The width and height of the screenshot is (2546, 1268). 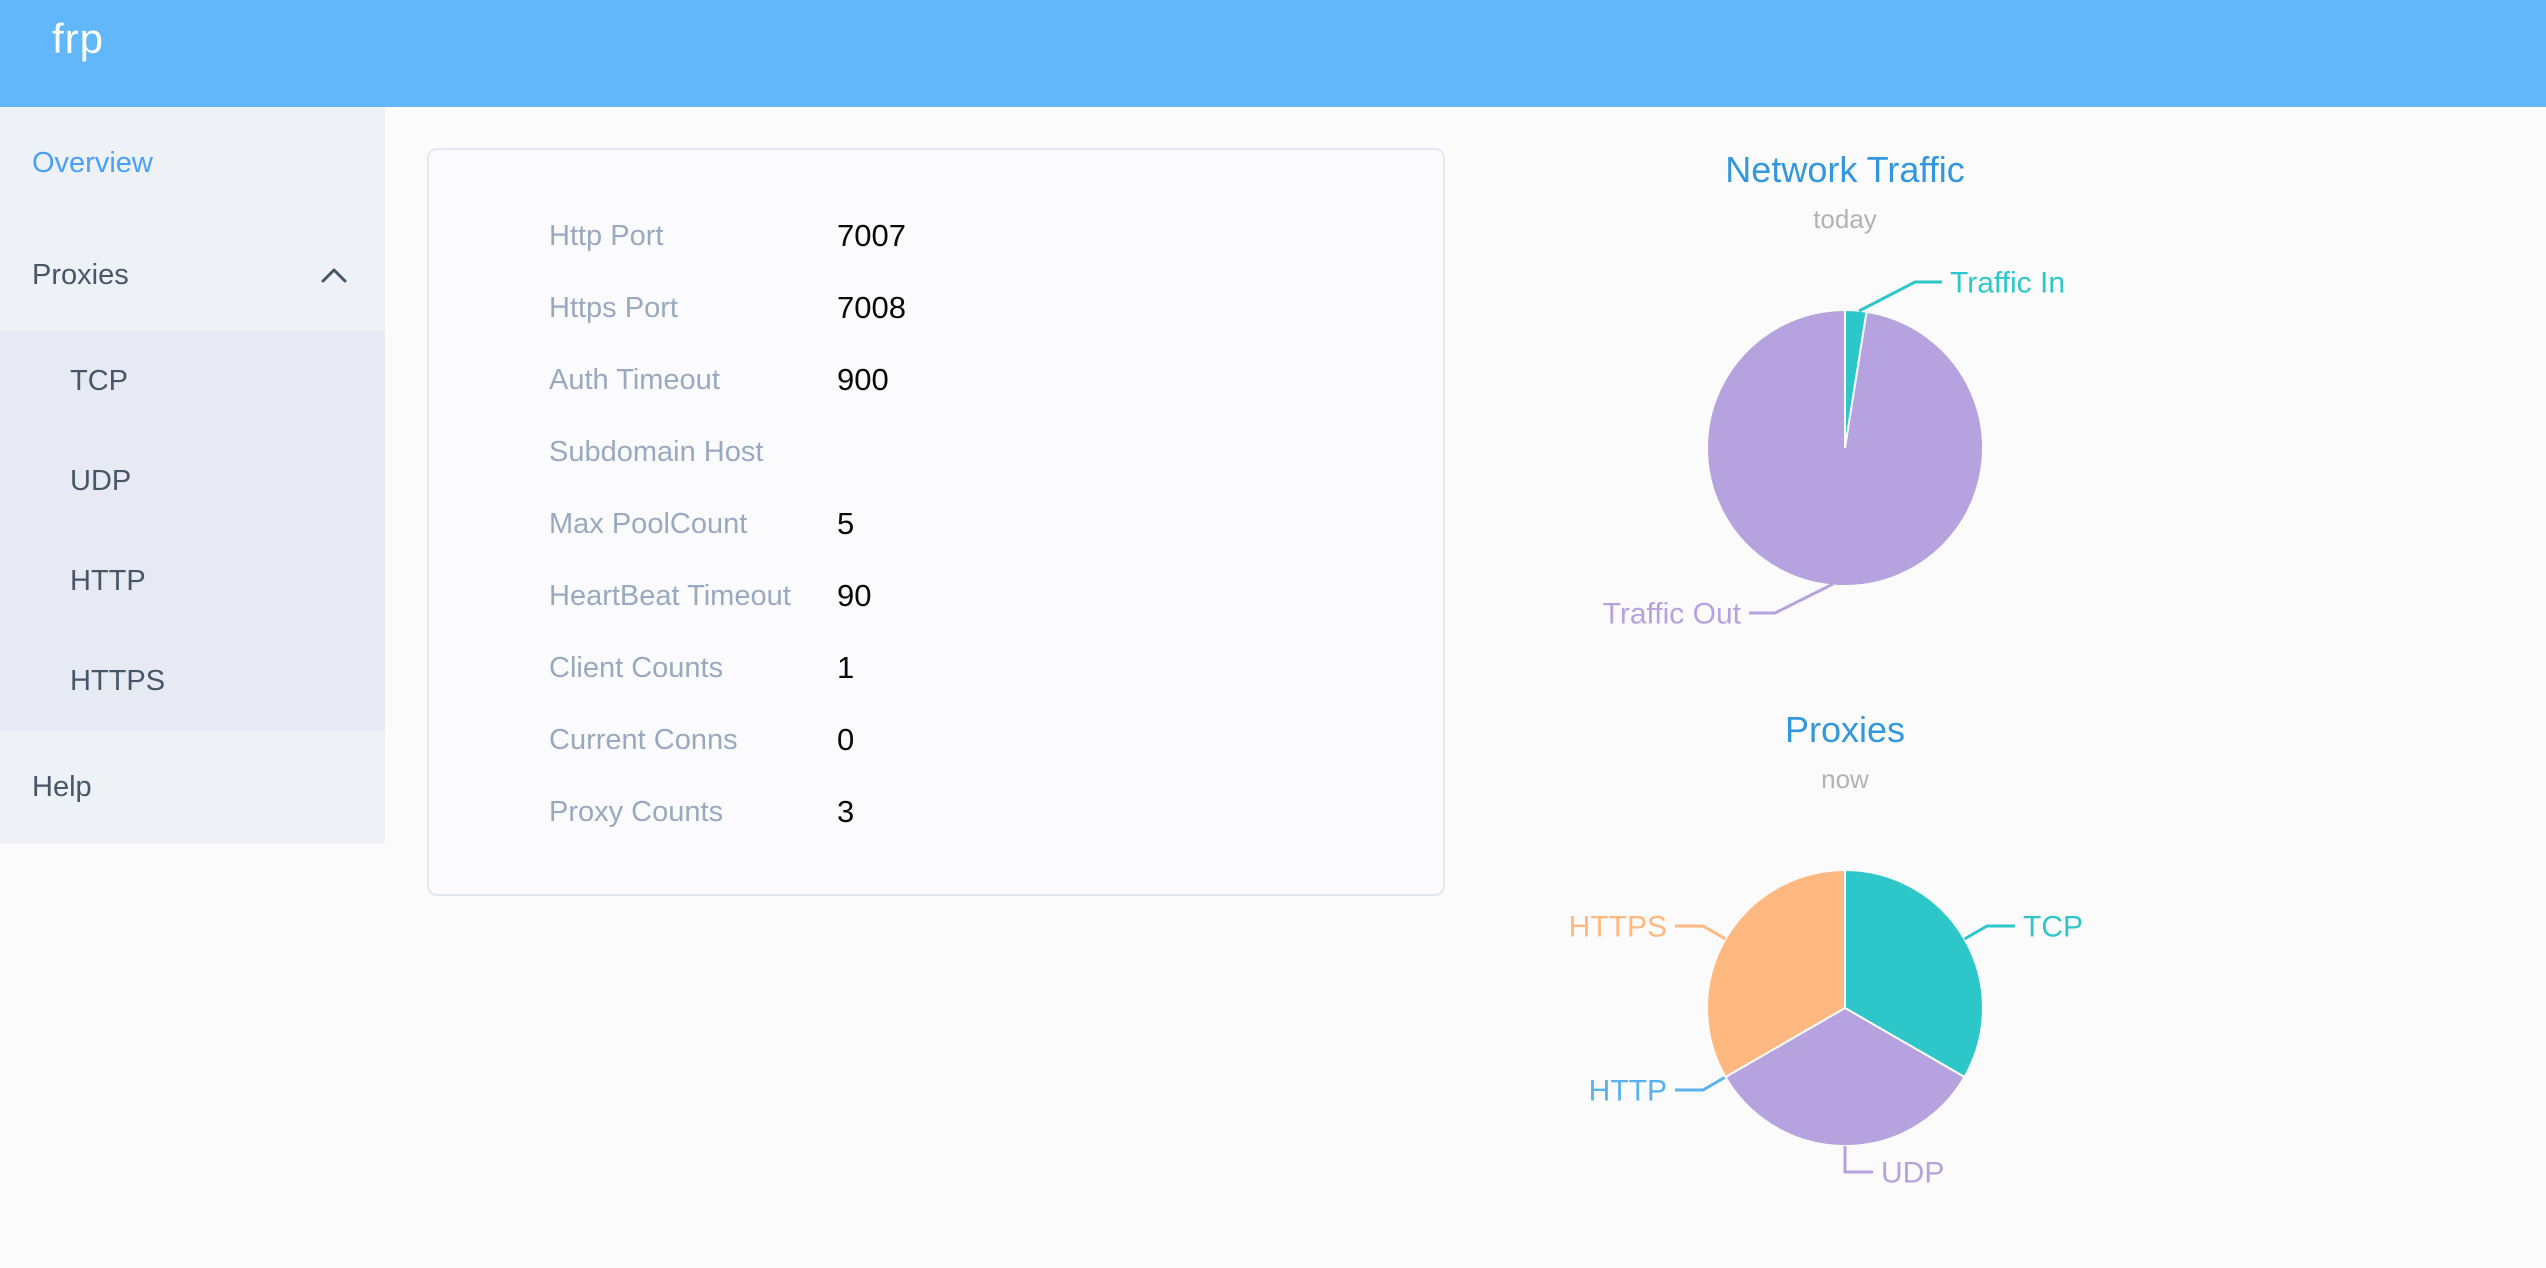 What do you see at coordinates (1845, 169) in the screenshot?
I see `chart-title: Network Traffic` at bounding box center [1845, 169].